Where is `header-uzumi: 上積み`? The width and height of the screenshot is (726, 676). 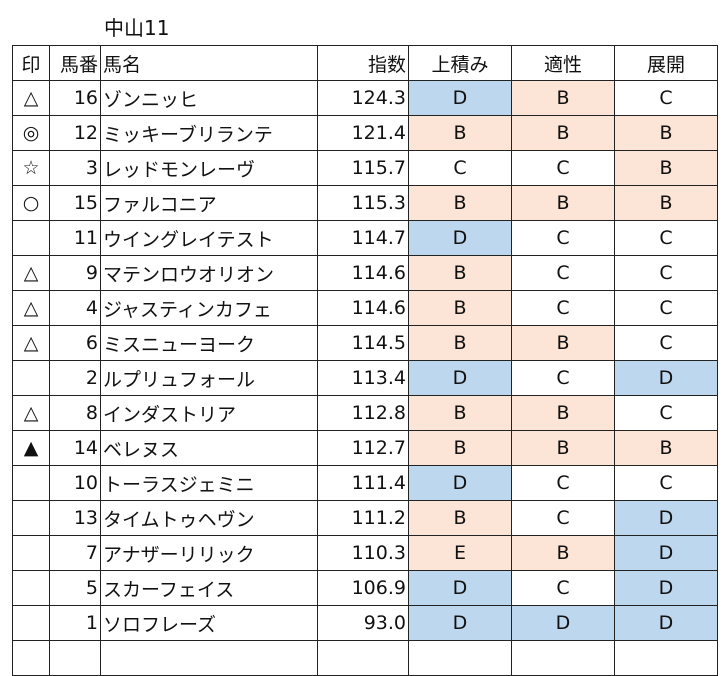
header-uzumi: 上積み is located at coordinates (460, 63).